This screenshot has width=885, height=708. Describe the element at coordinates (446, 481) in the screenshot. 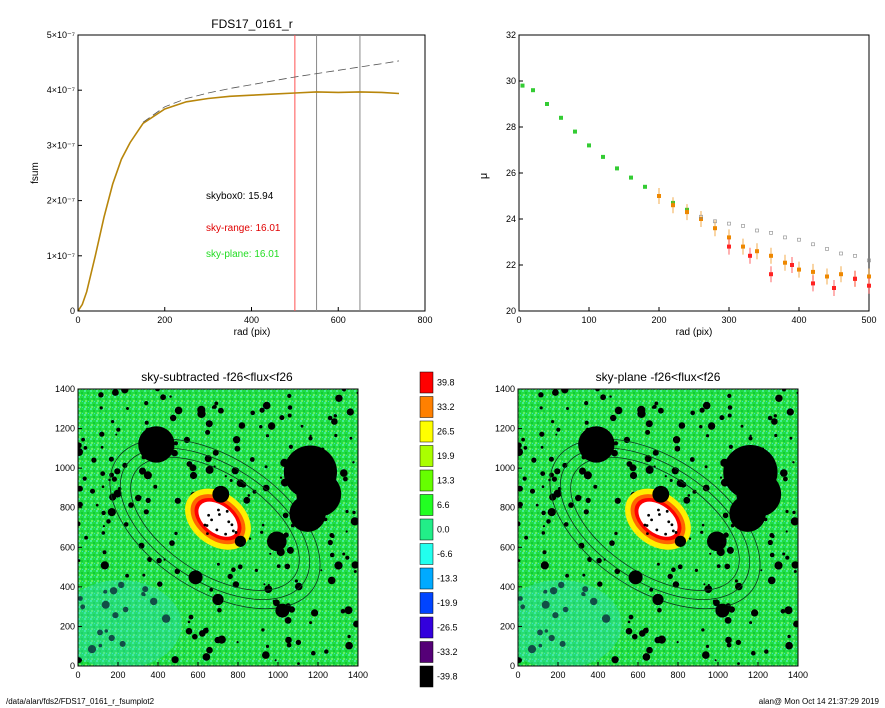

I see `colorbar-label: 13.3` at that location.